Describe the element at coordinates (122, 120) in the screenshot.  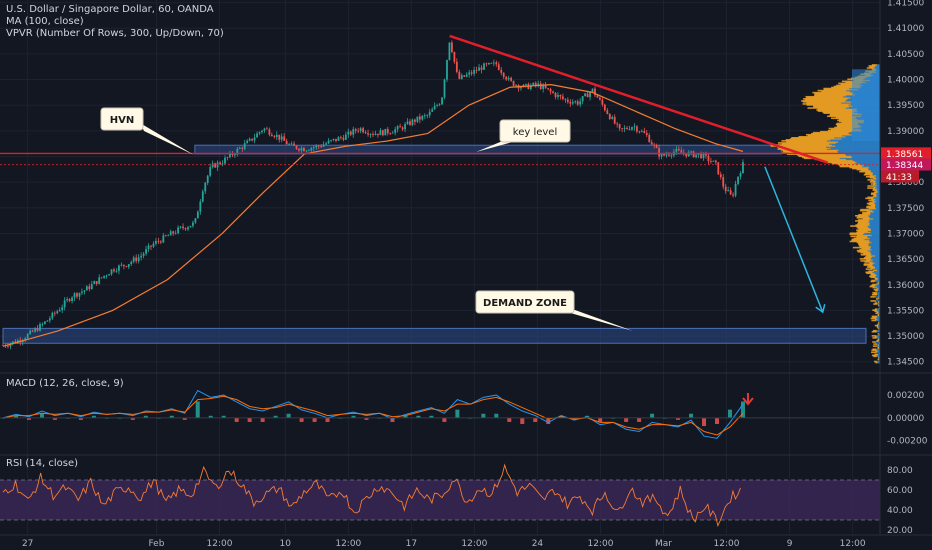
I see `hvn-label: HVN` at that location.